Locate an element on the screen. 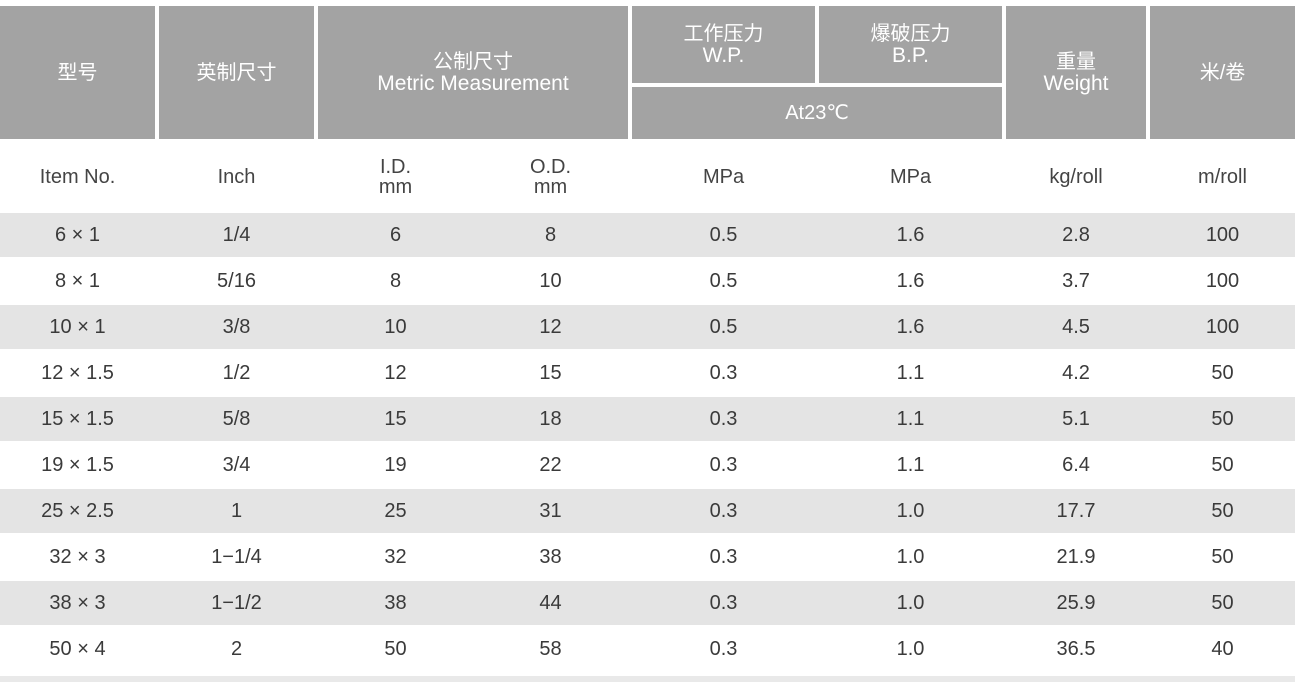  cell-od: 15 is located at coordinates (550, 372).